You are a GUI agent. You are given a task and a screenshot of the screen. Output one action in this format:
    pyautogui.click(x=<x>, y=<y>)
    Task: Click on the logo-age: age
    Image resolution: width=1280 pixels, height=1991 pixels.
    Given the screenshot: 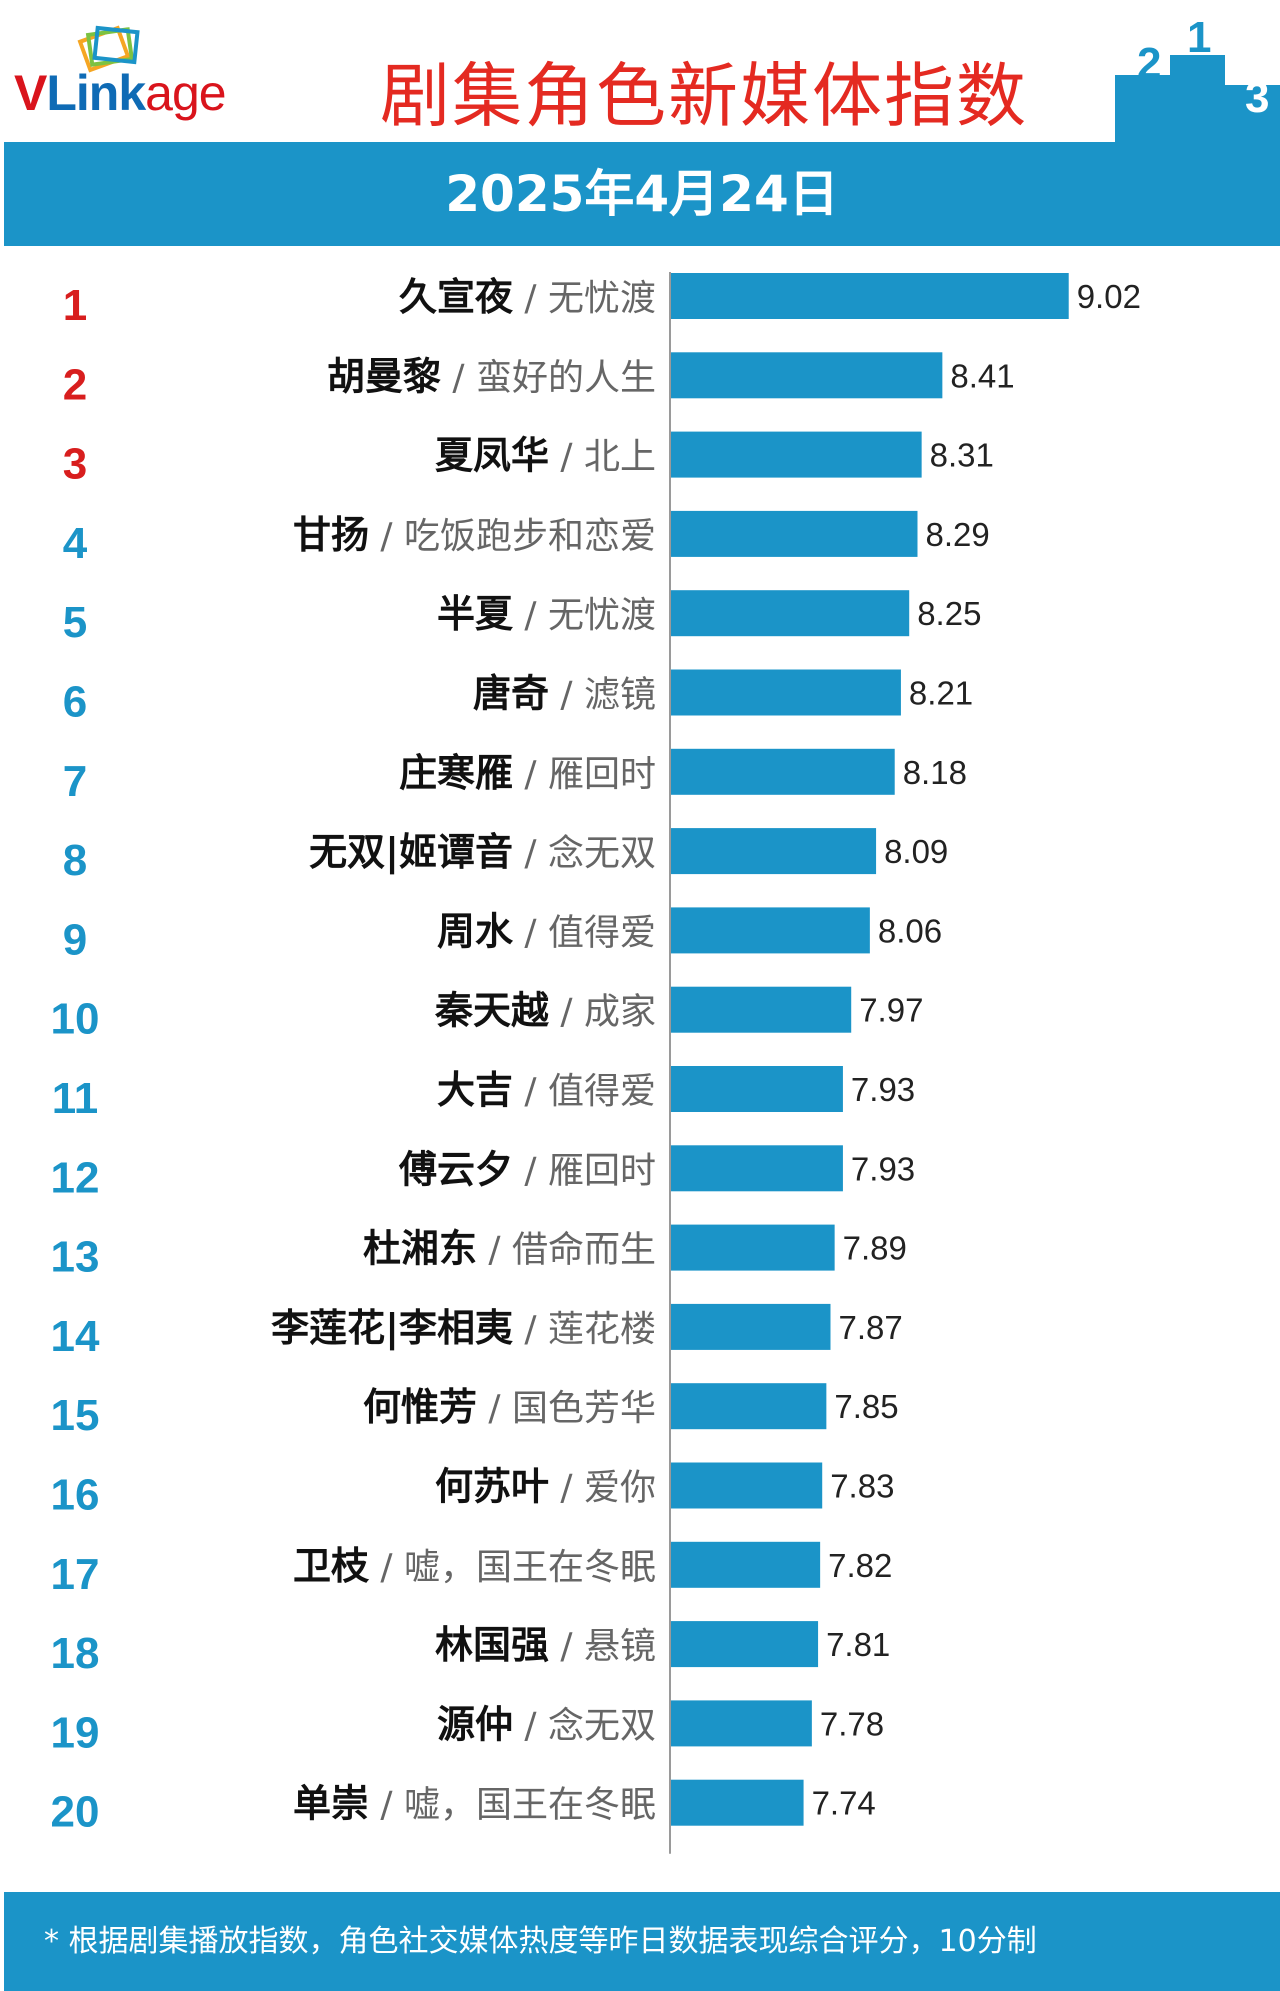 What is the action you would take?
    pyautogui.click(x=185, y=93)
    